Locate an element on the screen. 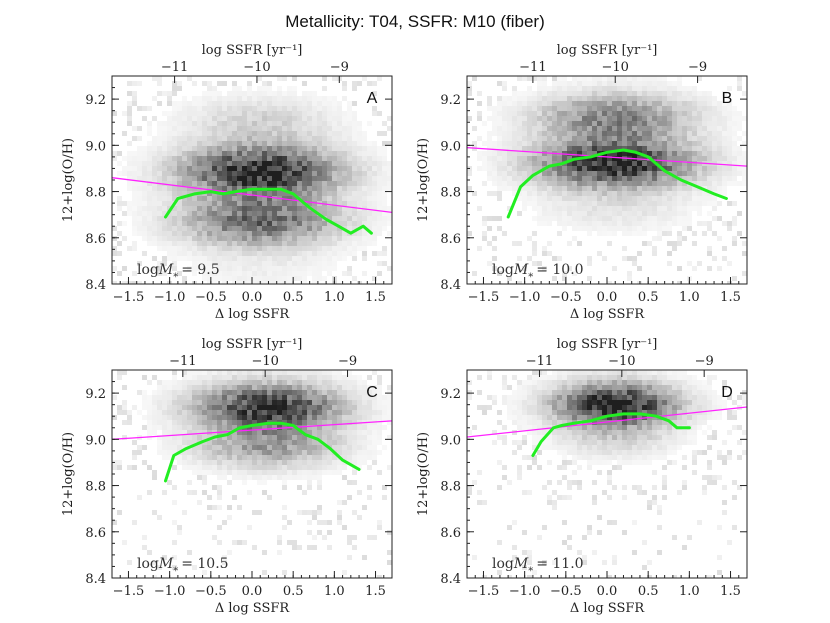  mass-label-value: = 11.0 is located at coordinates (559, 564).